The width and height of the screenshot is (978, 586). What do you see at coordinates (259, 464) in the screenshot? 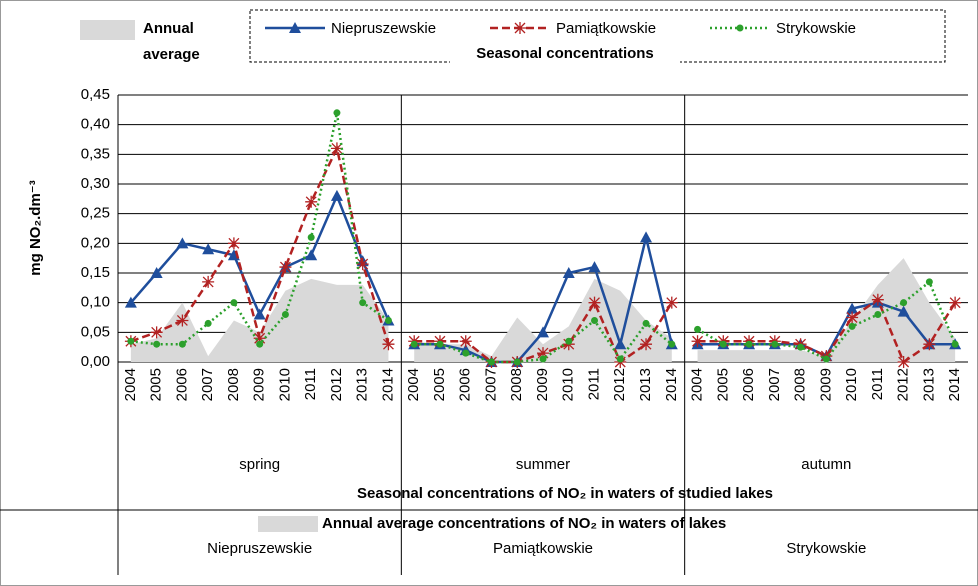
I see `group-label: spring` at bounding box center [259, 464].